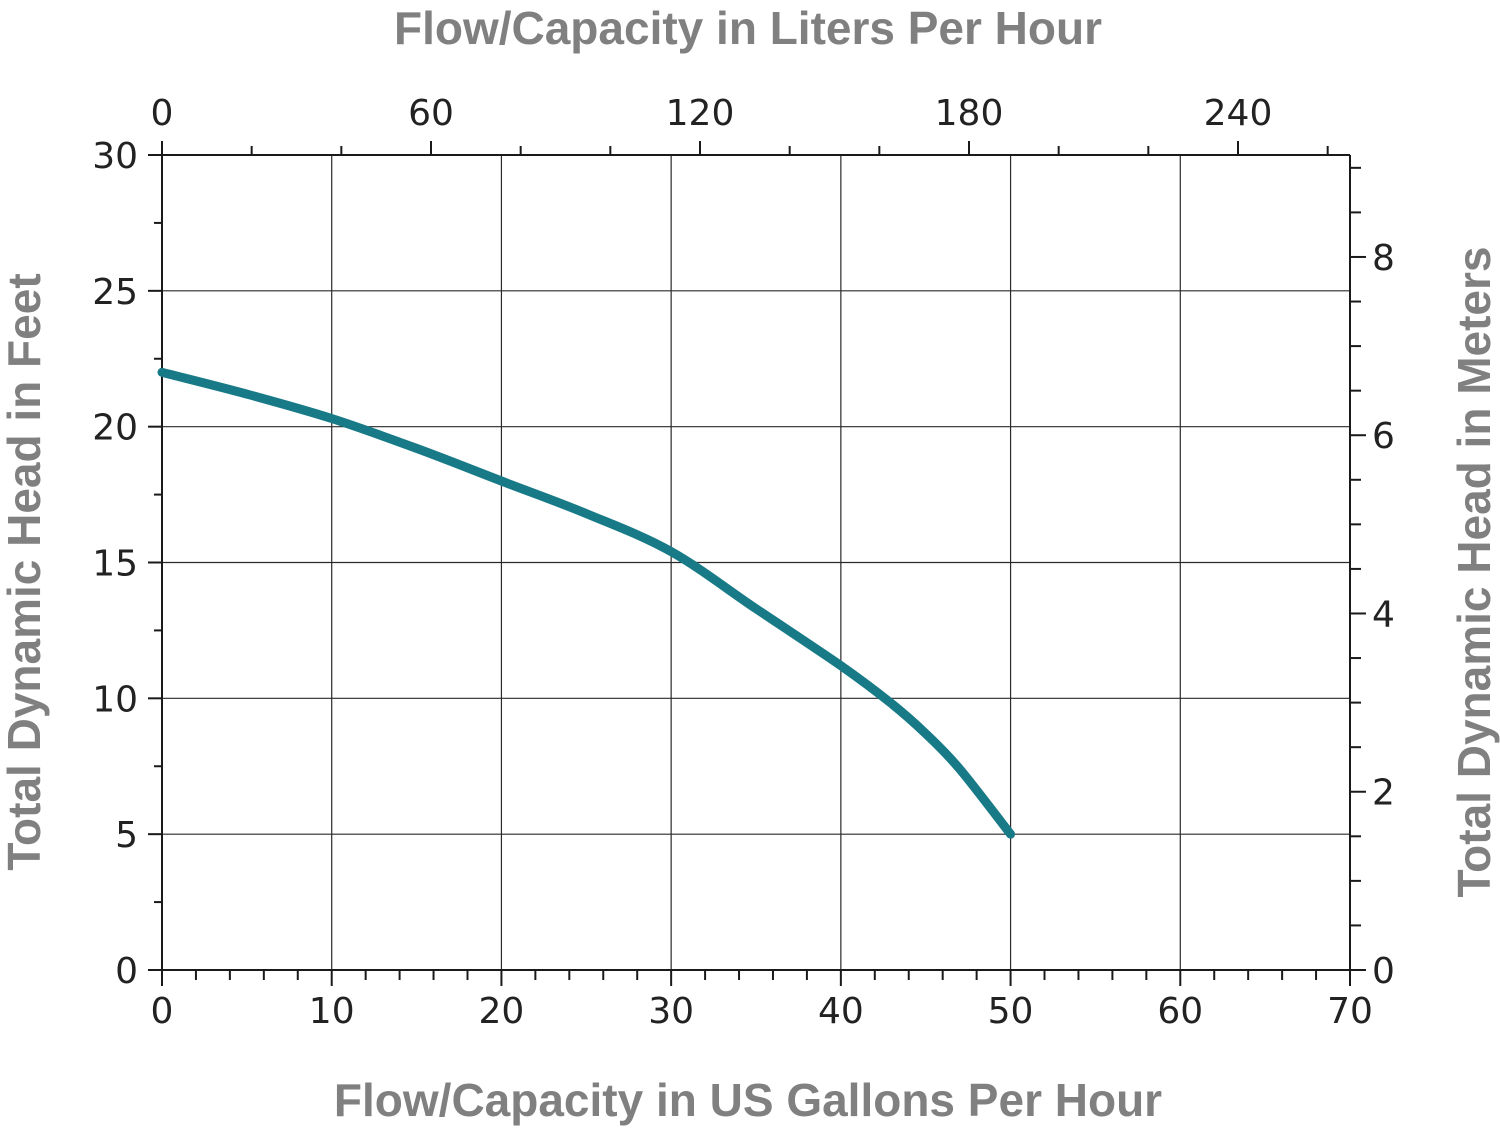 This screenshot has width=1500, height=1131. Describe the element at coordinates (1383, 436) in the screenshot. I see `right-tick-label-6: 6` at that location.